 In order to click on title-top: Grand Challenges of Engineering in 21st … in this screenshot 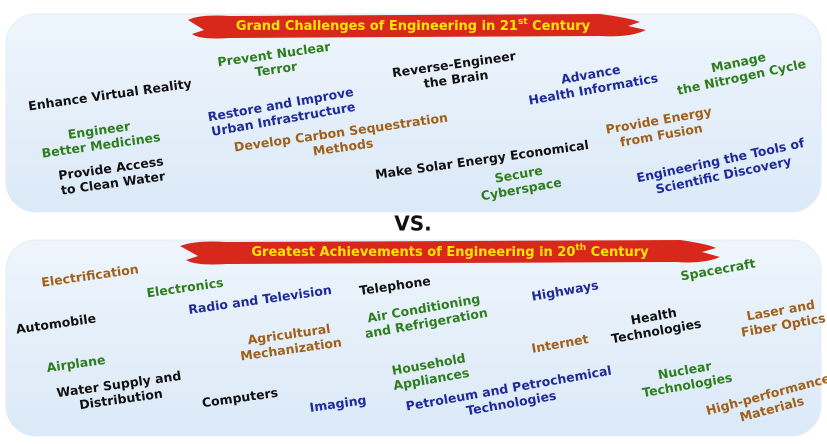, I will do `click(413, 25)`.